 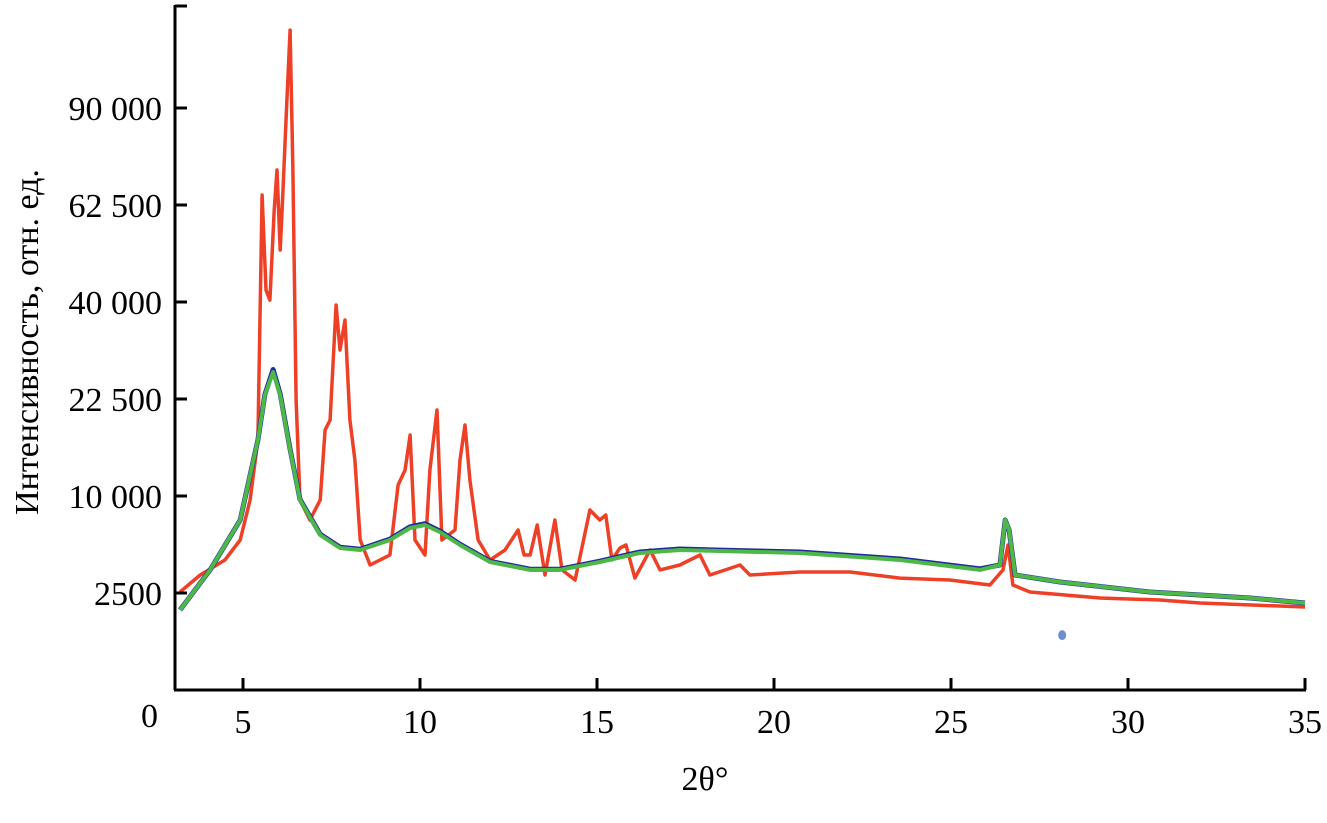 What do you see at coordinates (116, 400) in the screenshot?
I see `y-tick-label: 22 500` at bounding box center [116, 400].